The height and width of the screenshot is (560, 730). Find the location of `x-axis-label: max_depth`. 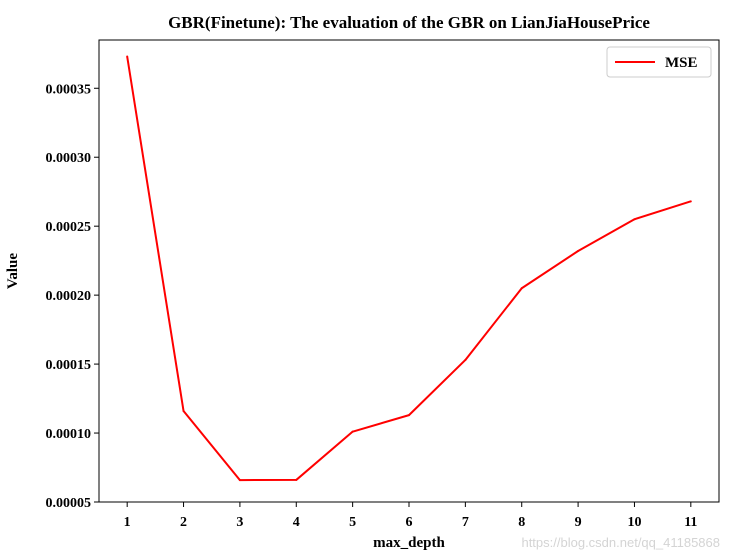

x-axis-label: max_depth is located at coordinates (409, 543).